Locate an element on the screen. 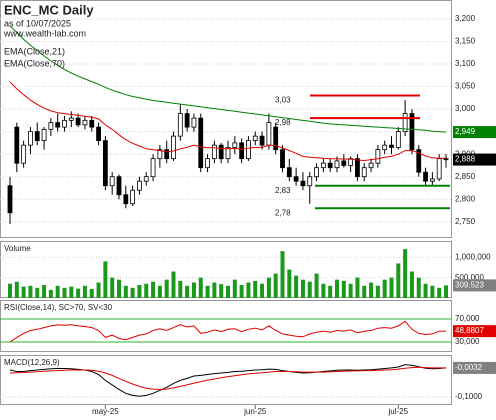 This screenshot has height=420, width=496. pane-plot is located at coordinates (227, 331).